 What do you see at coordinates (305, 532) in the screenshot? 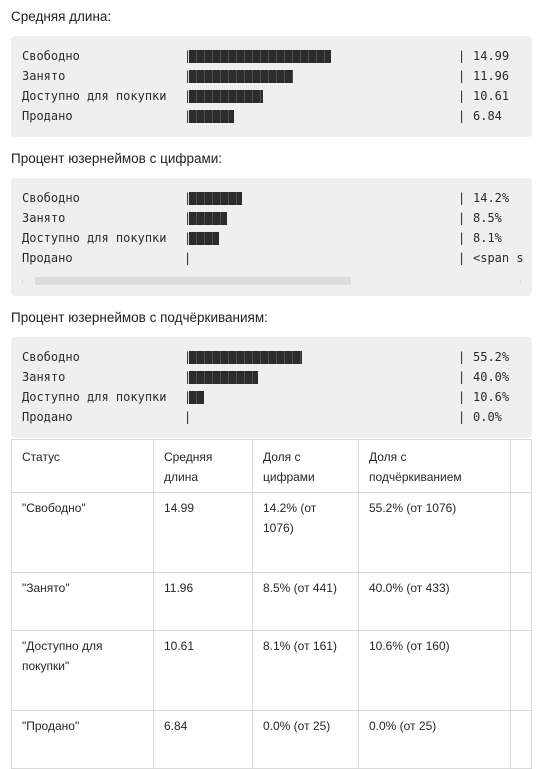
I see `table-cell: 14.2% (от 1076)` at bounding box center [305, 532].